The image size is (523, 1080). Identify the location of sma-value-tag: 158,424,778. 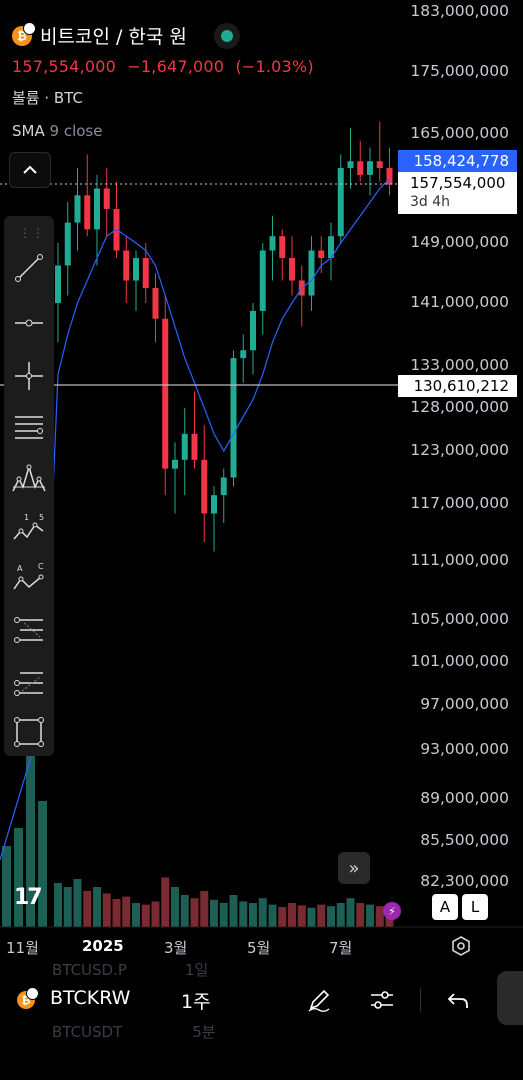
(457, 161).